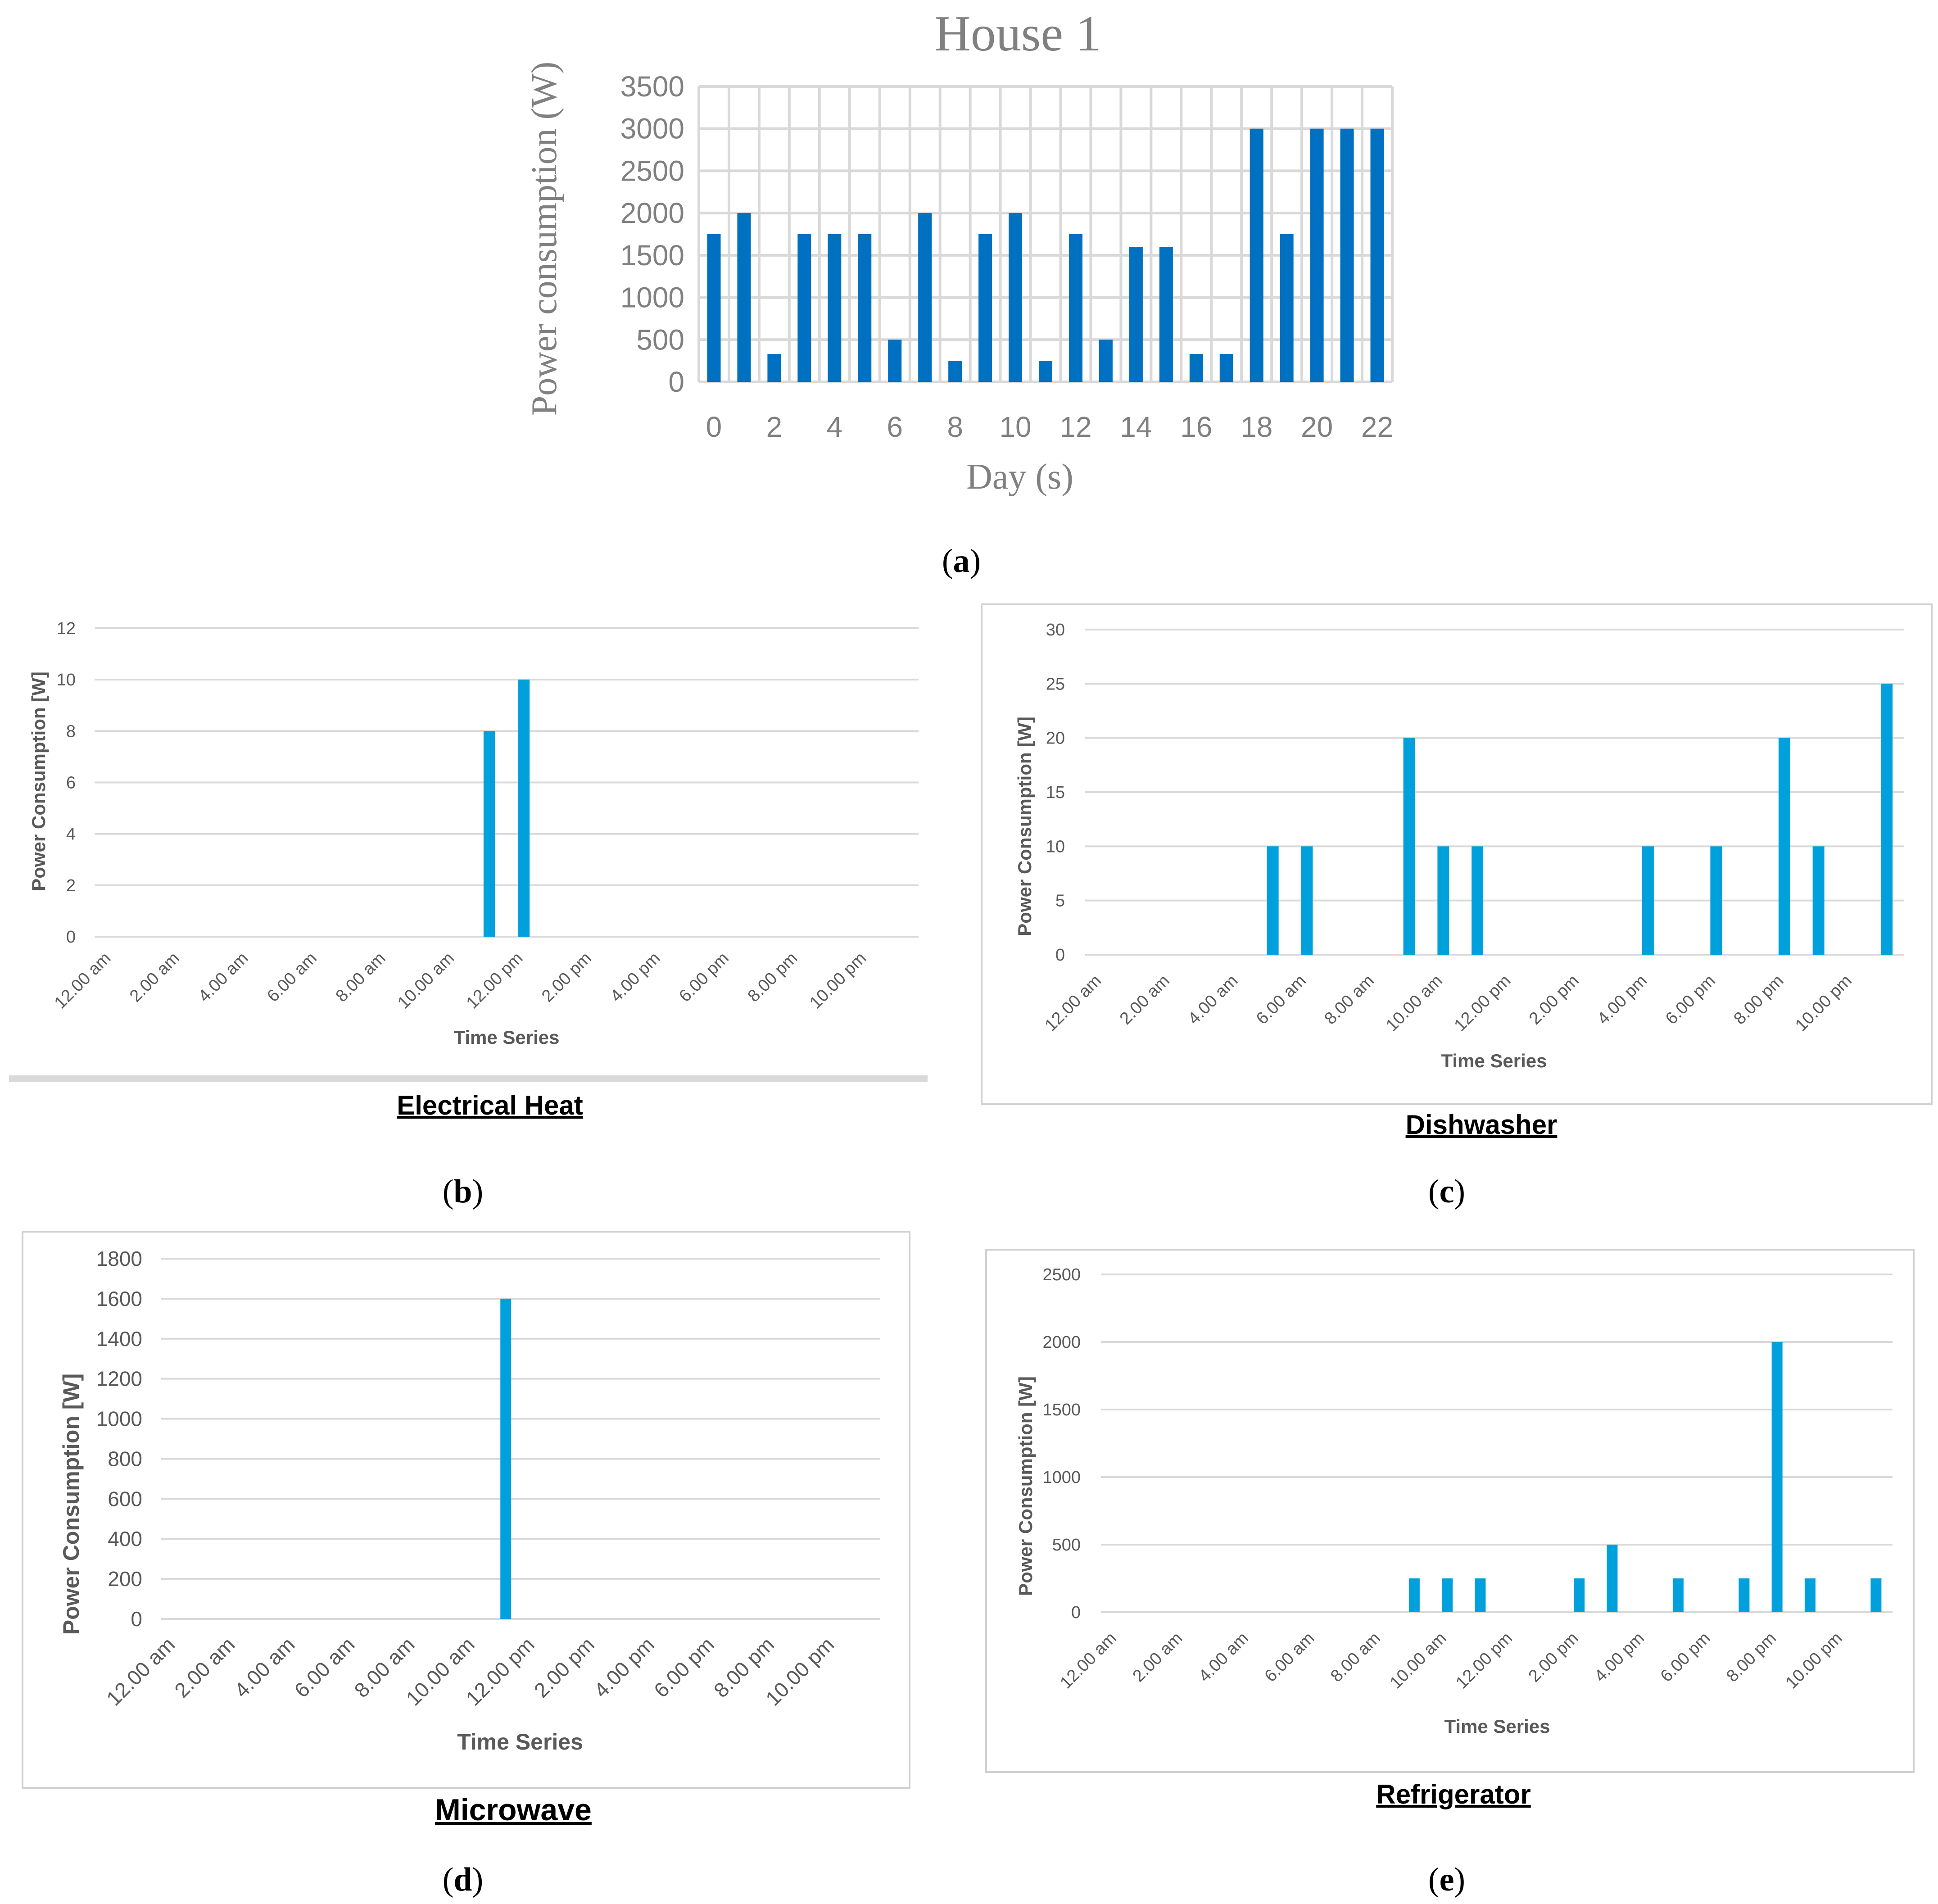 The width and height of the screenshot is (1938, 1904). What do you see at coordinates (1066, 1546) in the screenshot?
I see `chart-e-y-tick-label: 500` at bounding box center [1066, 1546].